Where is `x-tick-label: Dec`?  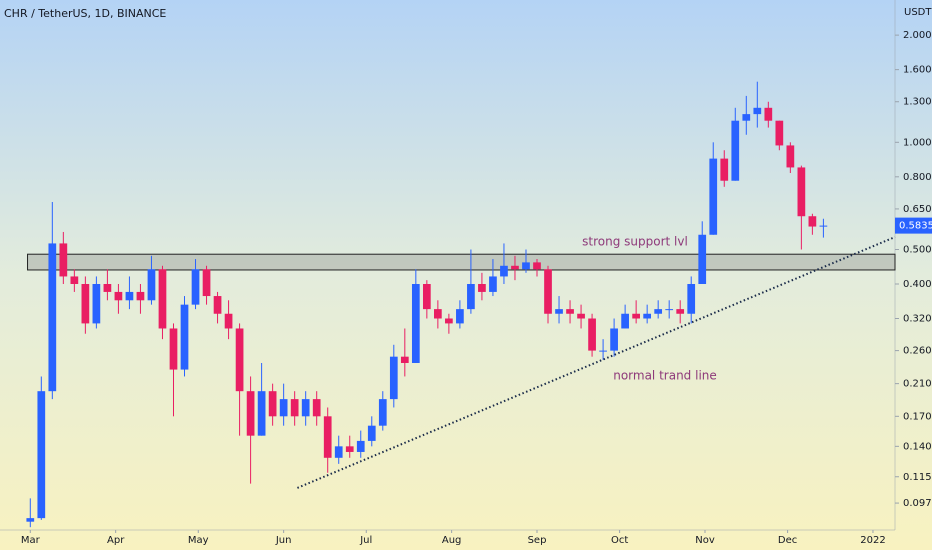 x-tick-label: Dec is located at coordinates (787, 540).